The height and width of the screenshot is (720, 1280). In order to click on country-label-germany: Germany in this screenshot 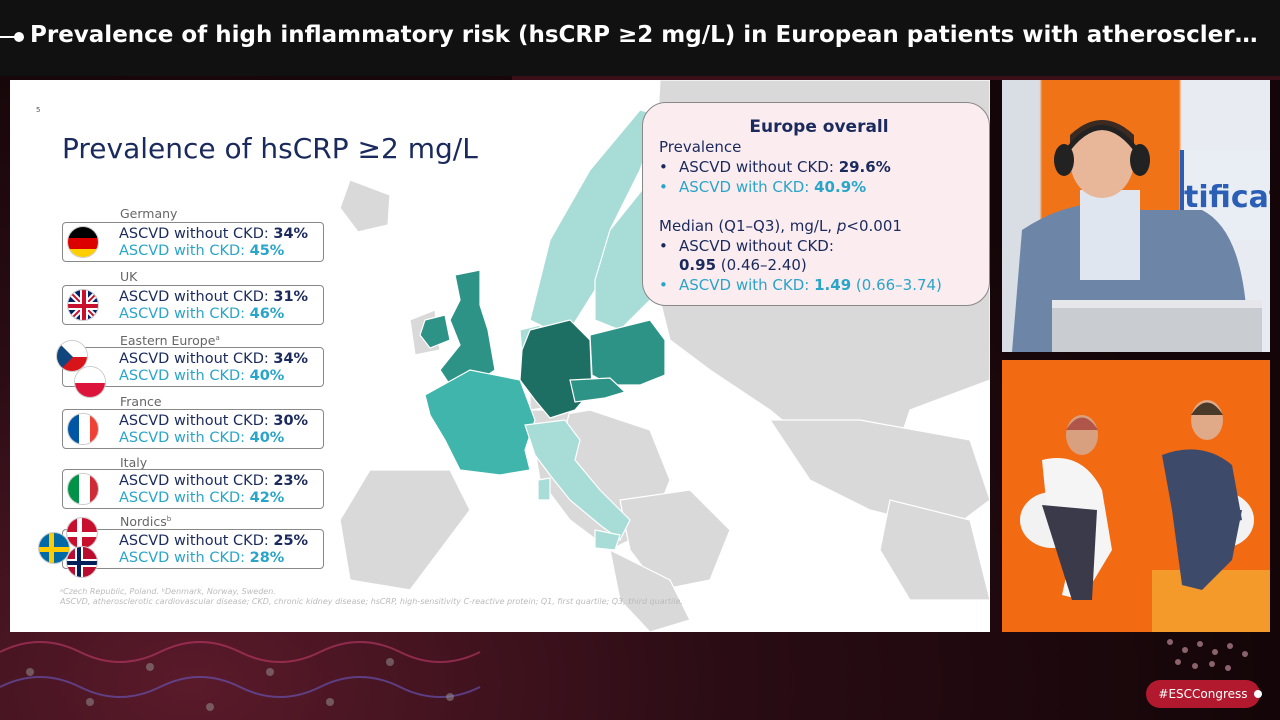, I will do `click(149, 213)`.